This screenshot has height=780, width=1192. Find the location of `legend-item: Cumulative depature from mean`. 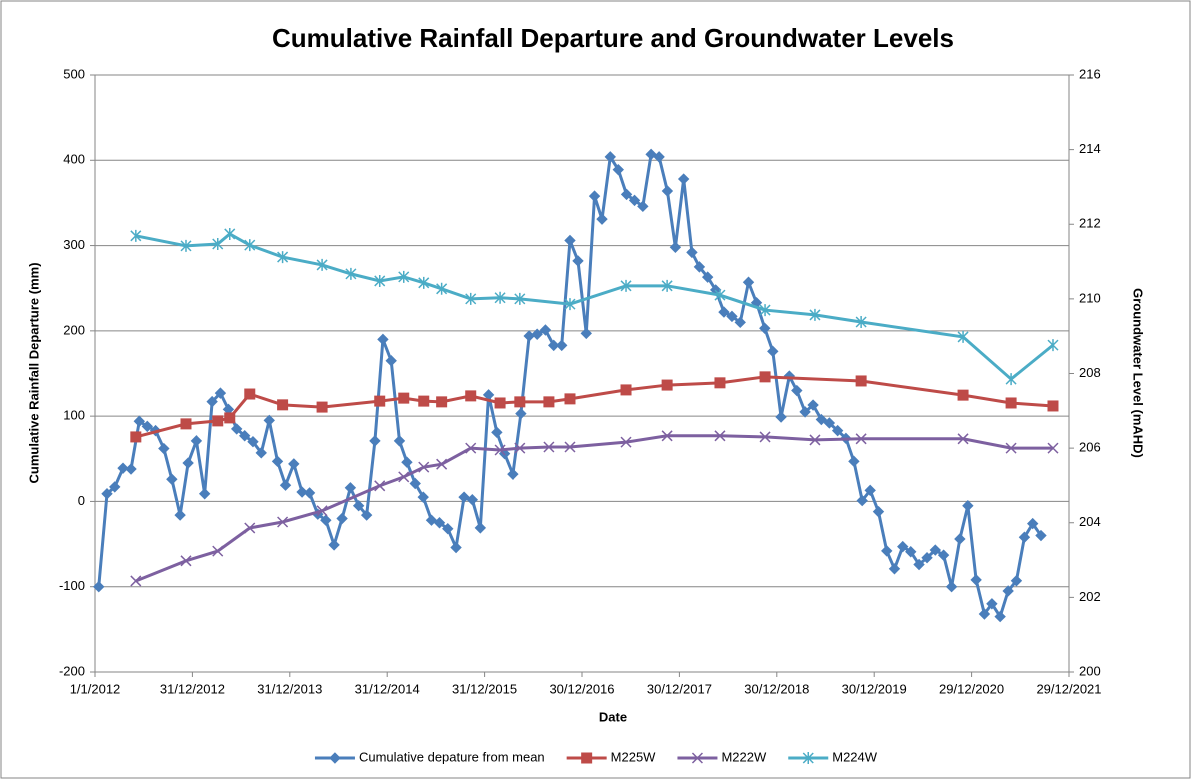

legend-item: Cumulative depature from mean is located at coordinates (429, 756).